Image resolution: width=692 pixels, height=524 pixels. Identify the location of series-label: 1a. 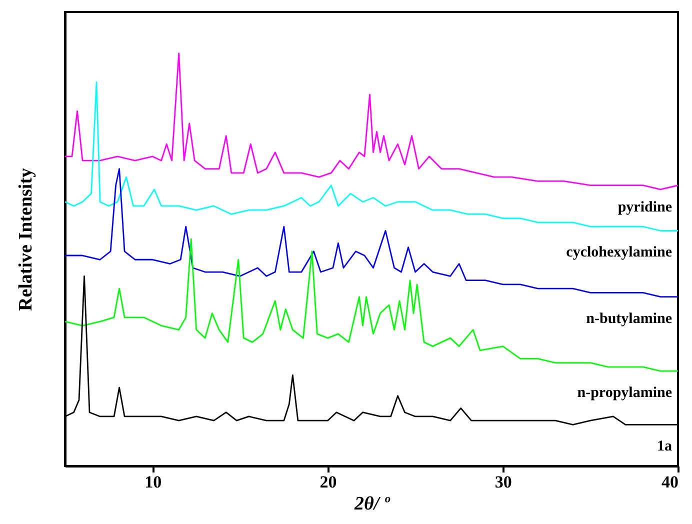
(664, 446).